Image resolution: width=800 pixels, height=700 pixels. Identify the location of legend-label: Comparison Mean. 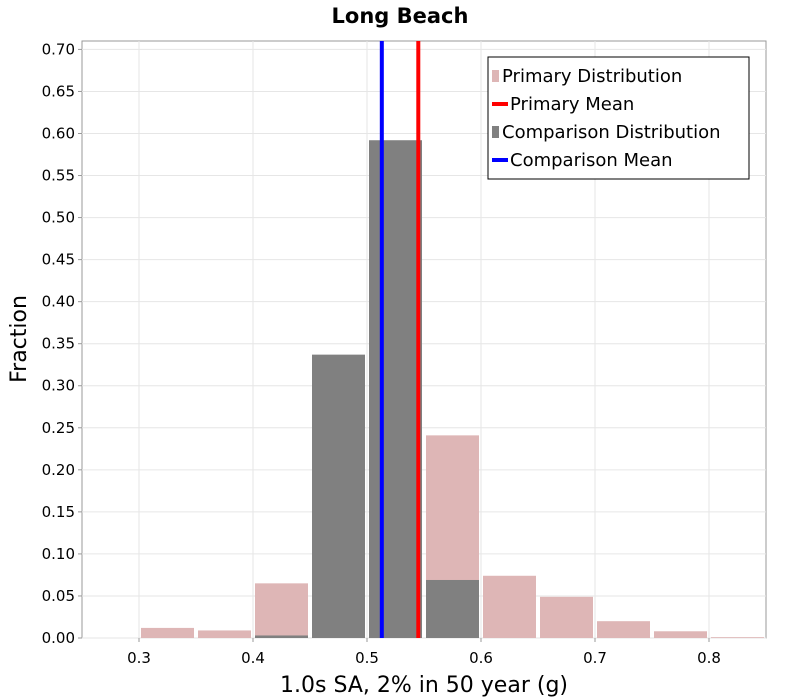
(591, 160).